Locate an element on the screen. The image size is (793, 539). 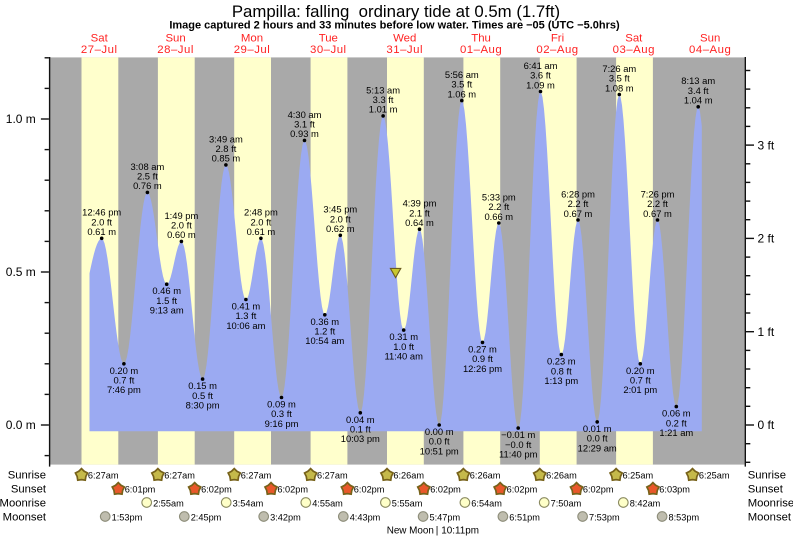
svg-text: 3:42pm is located at coordinates (285, 517).